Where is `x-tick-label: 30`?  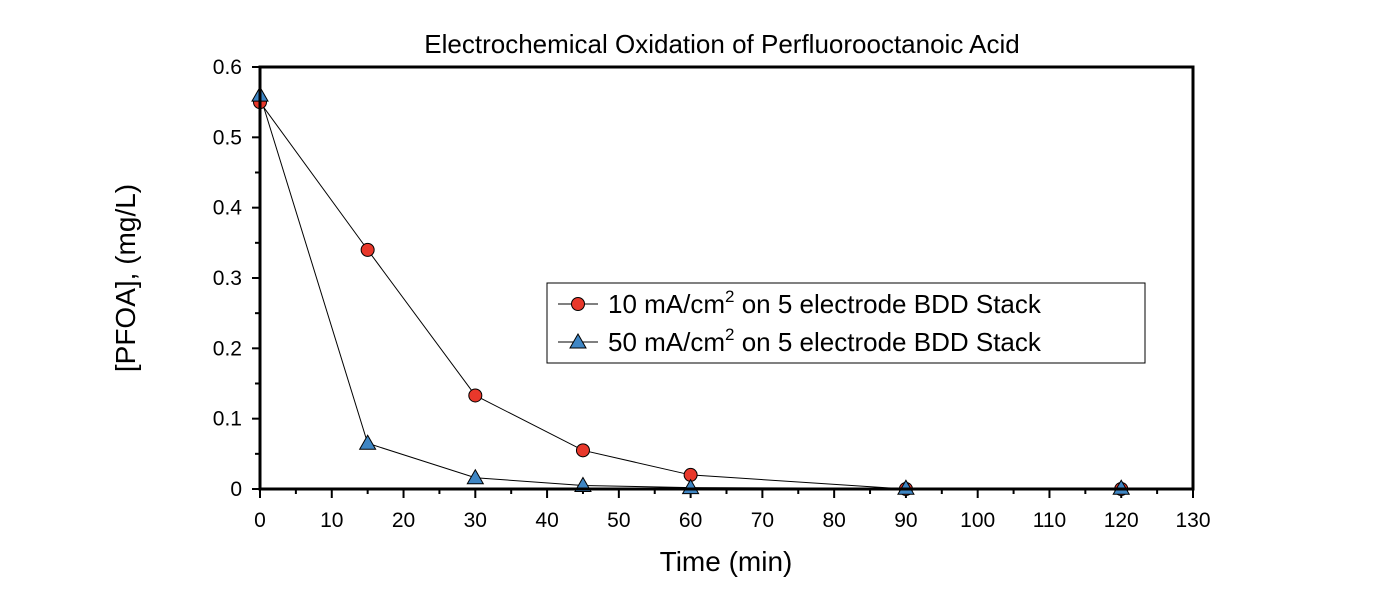
x-tick-label: 30 is located at coordinates (475, 520).